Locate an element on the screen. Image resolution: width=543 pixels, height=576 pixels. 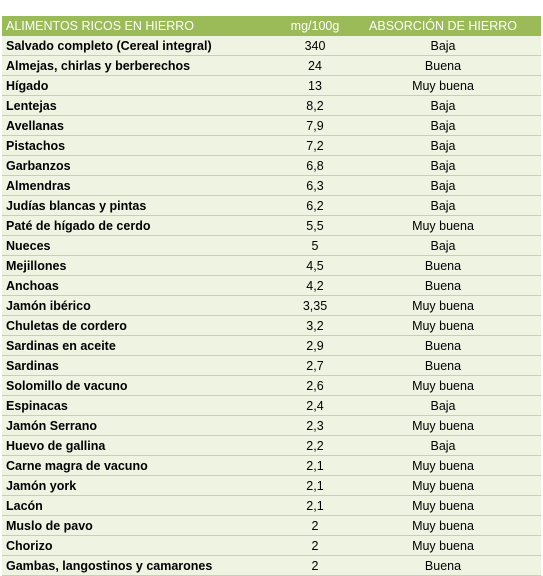
header-cell: mg/100g is located at coordinates (315, 26).